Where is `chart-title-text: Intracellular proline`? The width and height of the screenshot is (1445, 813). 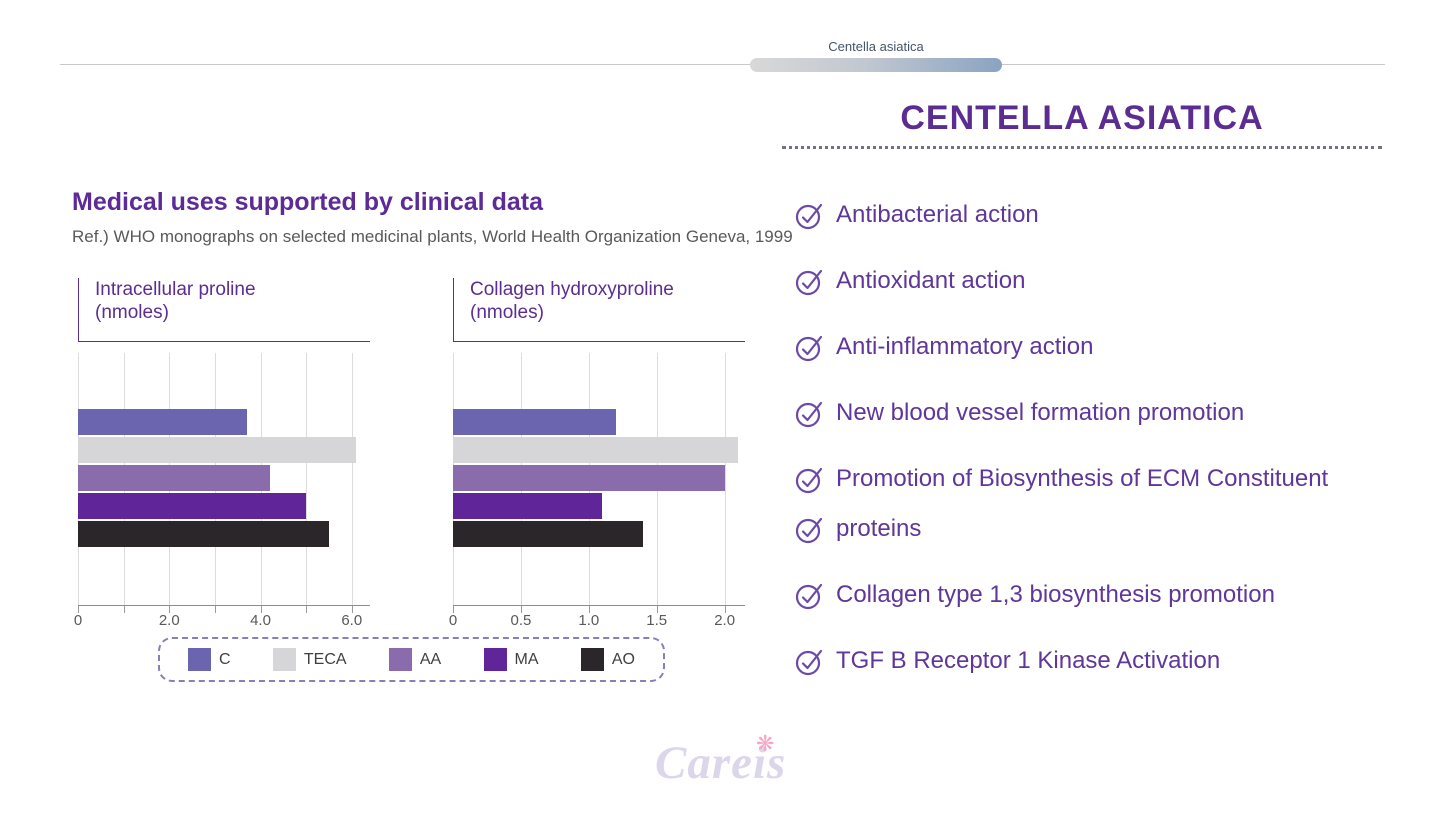
chart-title-text: Intracellular proline is located at coordinates (175, 289).